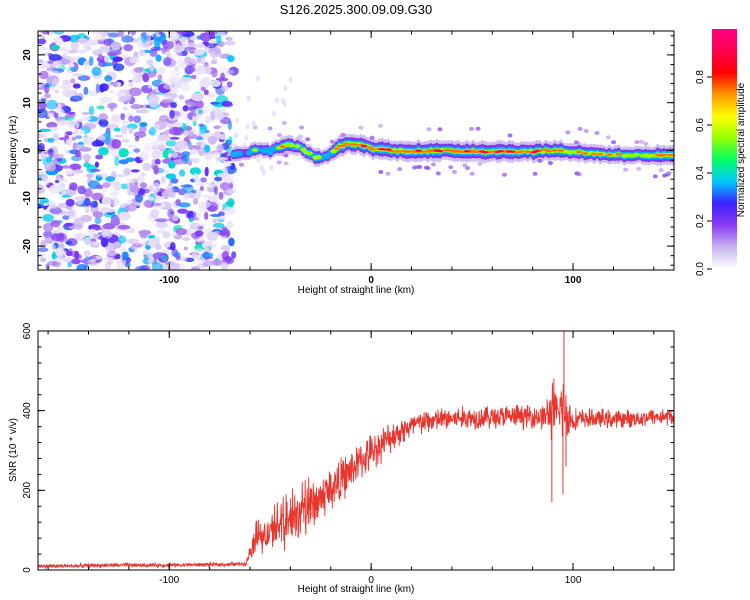 Image resolution: width=750 pixels, height=600 pixels. Describe the element at coordinates (27, 410) in the screenshot. I see `y-tick-label: 400` at that location.